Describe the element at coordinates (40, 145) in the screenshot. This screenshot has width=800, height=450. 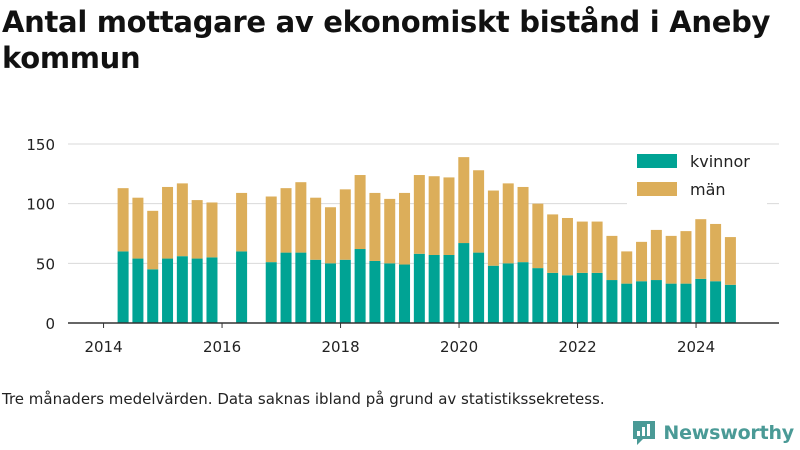
I see `y-tick-label: 150` at that location.